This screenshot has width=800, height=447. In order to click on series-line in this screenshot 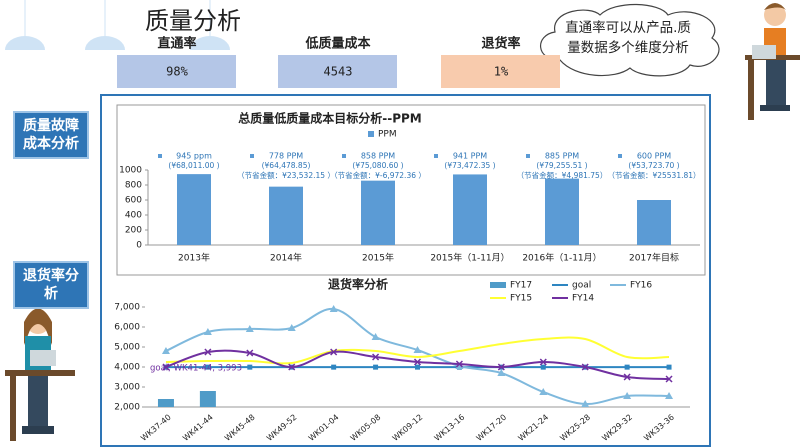, I will do `click(417, 350)`.